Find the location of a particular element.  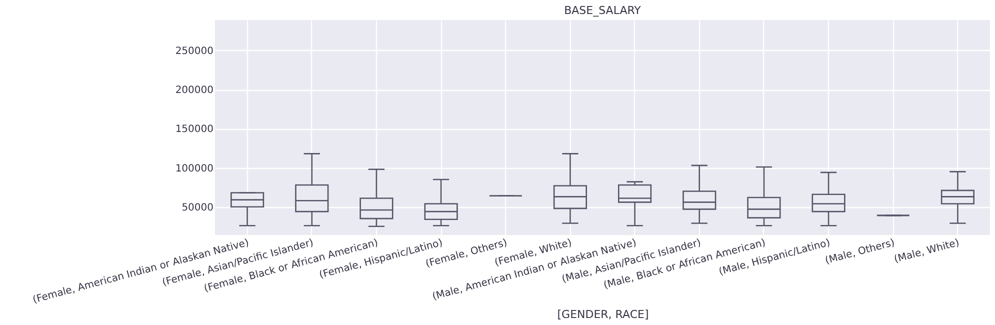

y-tick-label: 200000 is located at coordinates (194, 90).